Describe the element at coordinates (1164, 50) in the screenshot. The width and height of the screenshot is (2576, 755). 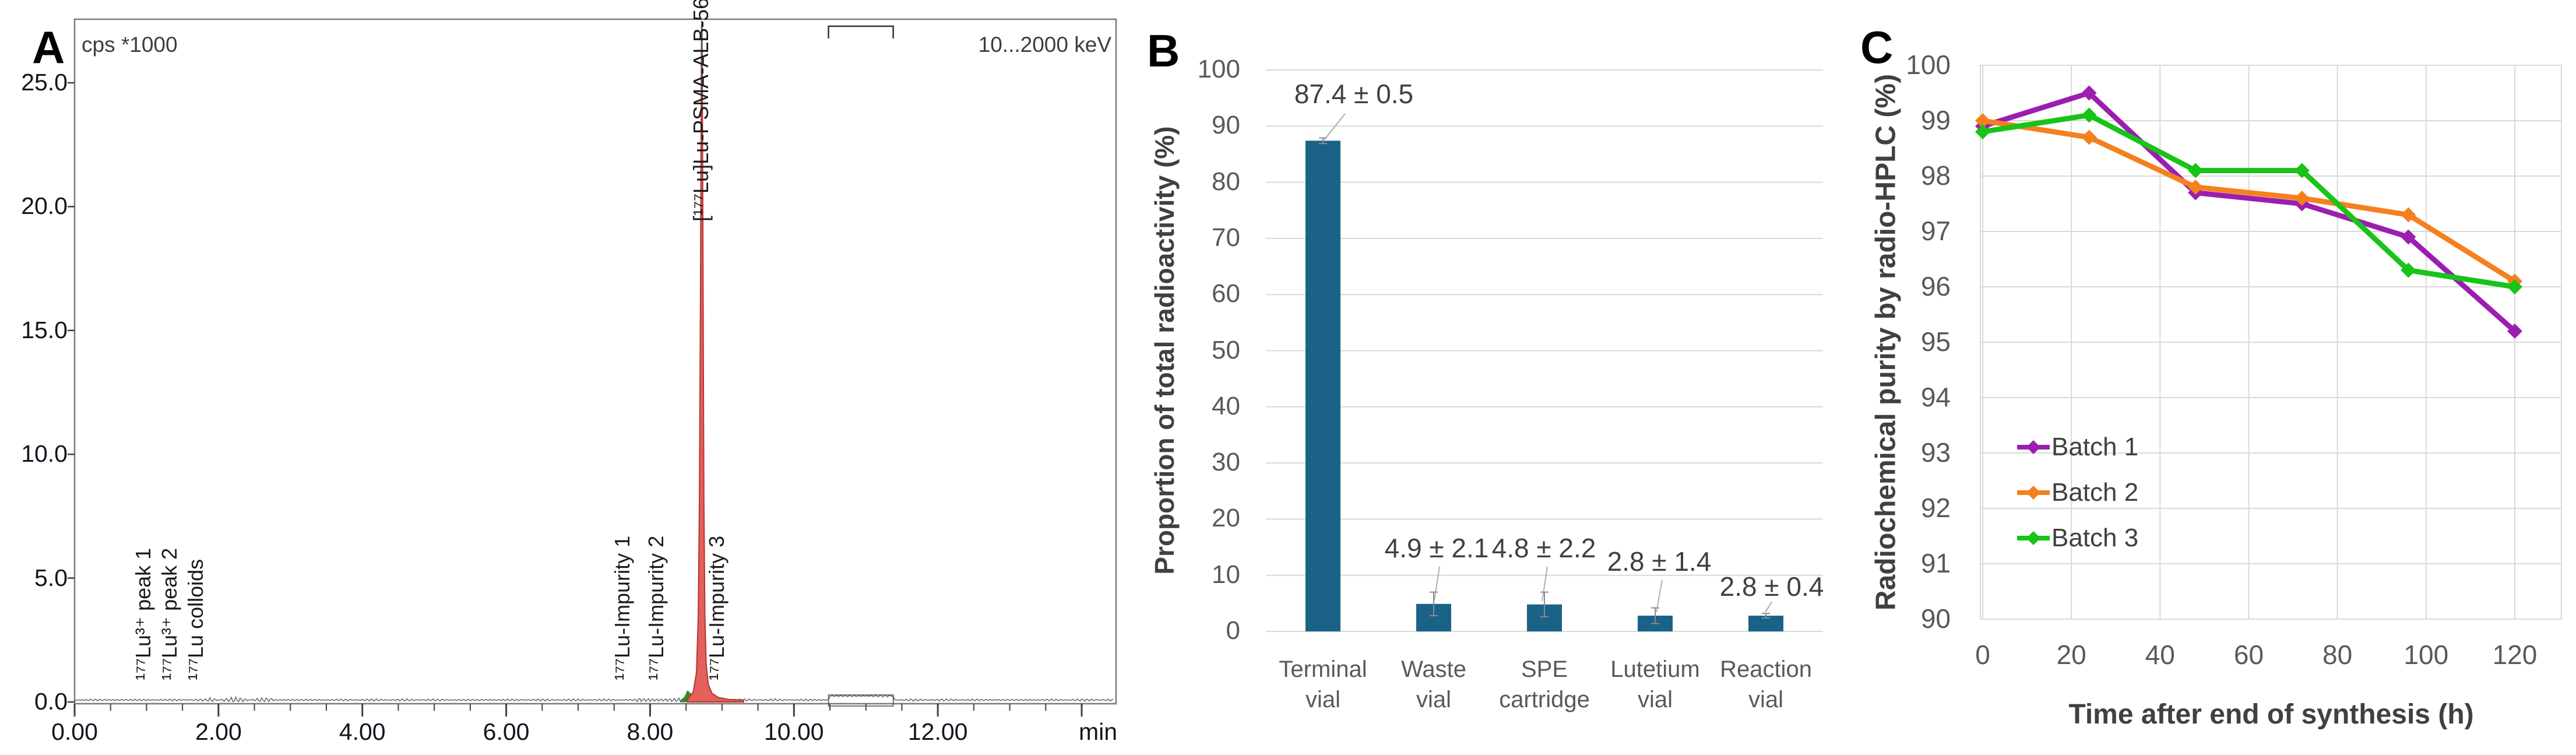
I see `panel-b-letter: B` at that location.